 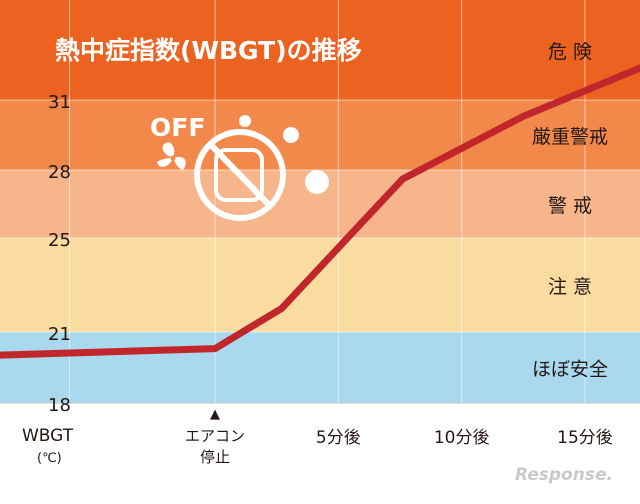 What do you see at coordinates (49, 458) in the screenshot?
I see `y-axis-unit: (℃)` at bounding box center [49, 458].